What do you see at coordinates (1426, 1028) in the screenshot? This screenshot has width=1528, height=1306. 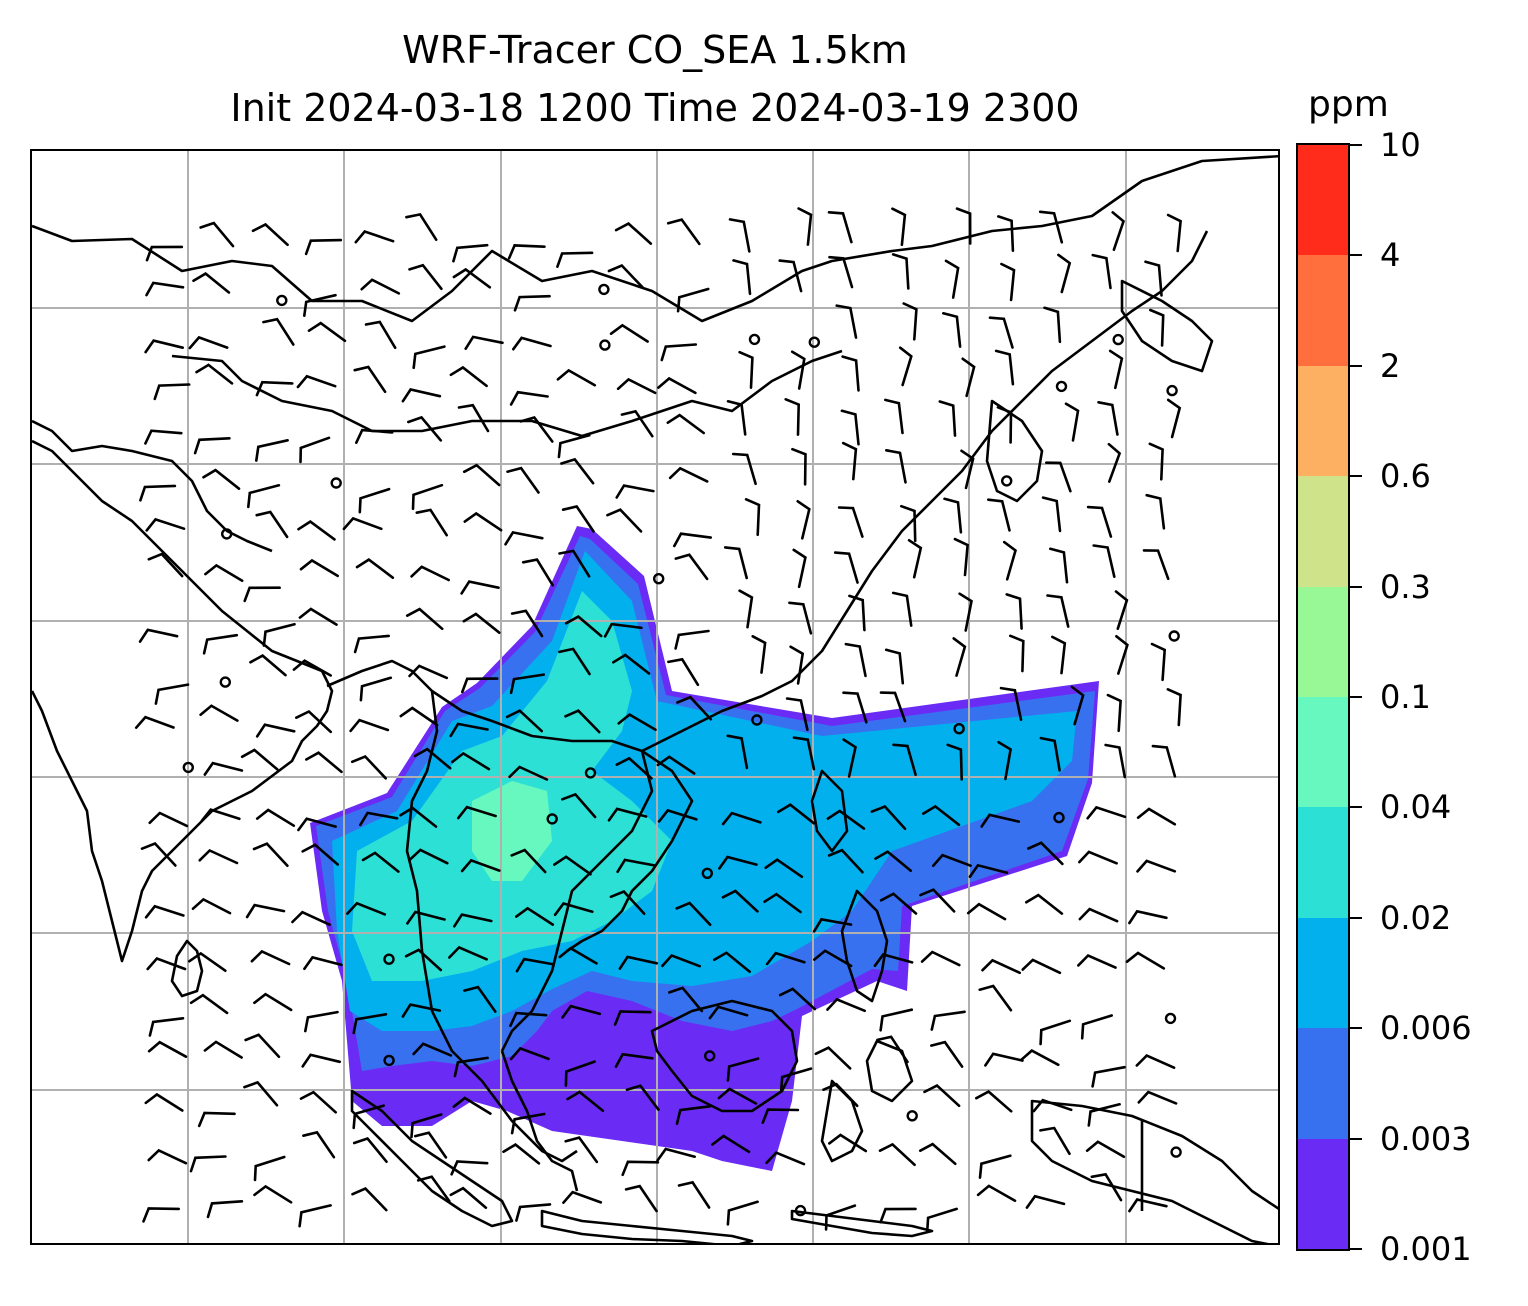 I see `colorbar-tick-label: 0.006` at bounding box center [1426, 1028].